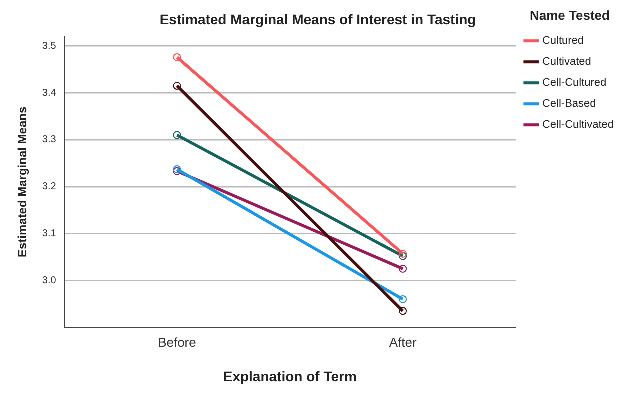 This screenshot has width=638, height=404. What do you see at coordinates (49, 93) in the screenshot?
I see `y-tick-label: 3.4` at bounding box center [49, 93].